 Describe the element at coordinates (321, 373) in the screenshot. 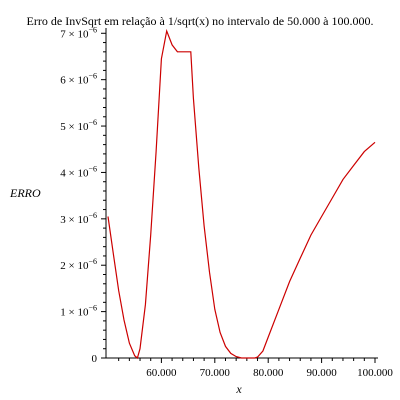

I see `x-tick-label: 90.000` at that location.